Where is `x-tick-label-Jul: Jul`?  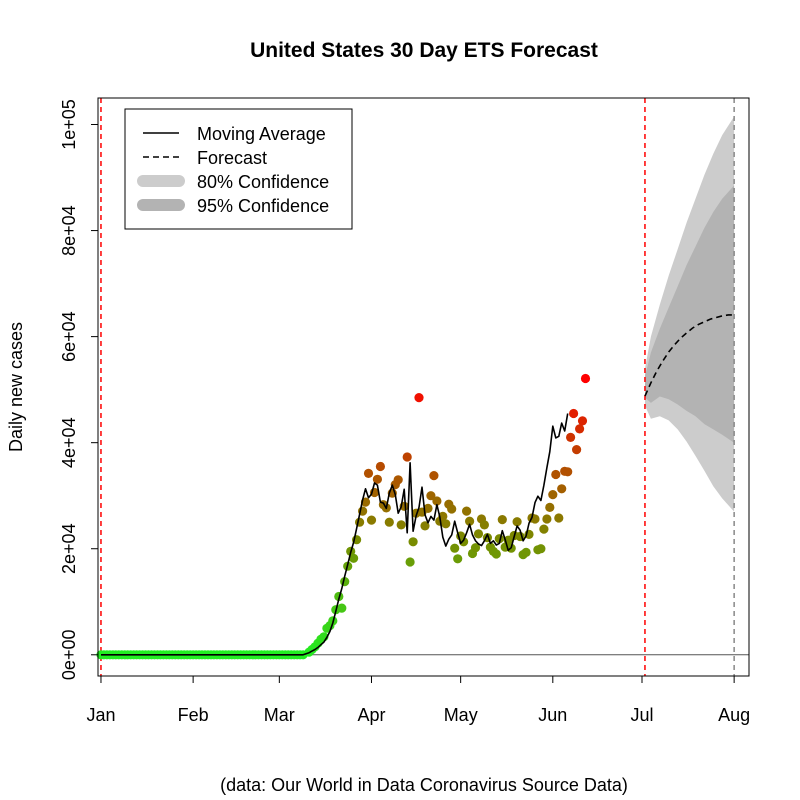
x-tick-label-Jul: Jul is located at coordinates (641, 715).